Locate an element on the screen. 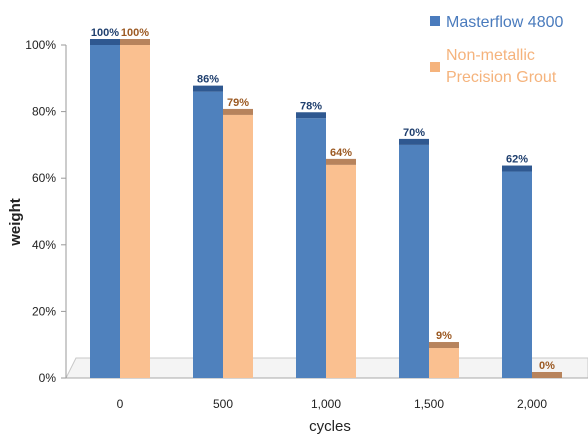  x-tick-label: 500 is located at coordinates (223, 404).